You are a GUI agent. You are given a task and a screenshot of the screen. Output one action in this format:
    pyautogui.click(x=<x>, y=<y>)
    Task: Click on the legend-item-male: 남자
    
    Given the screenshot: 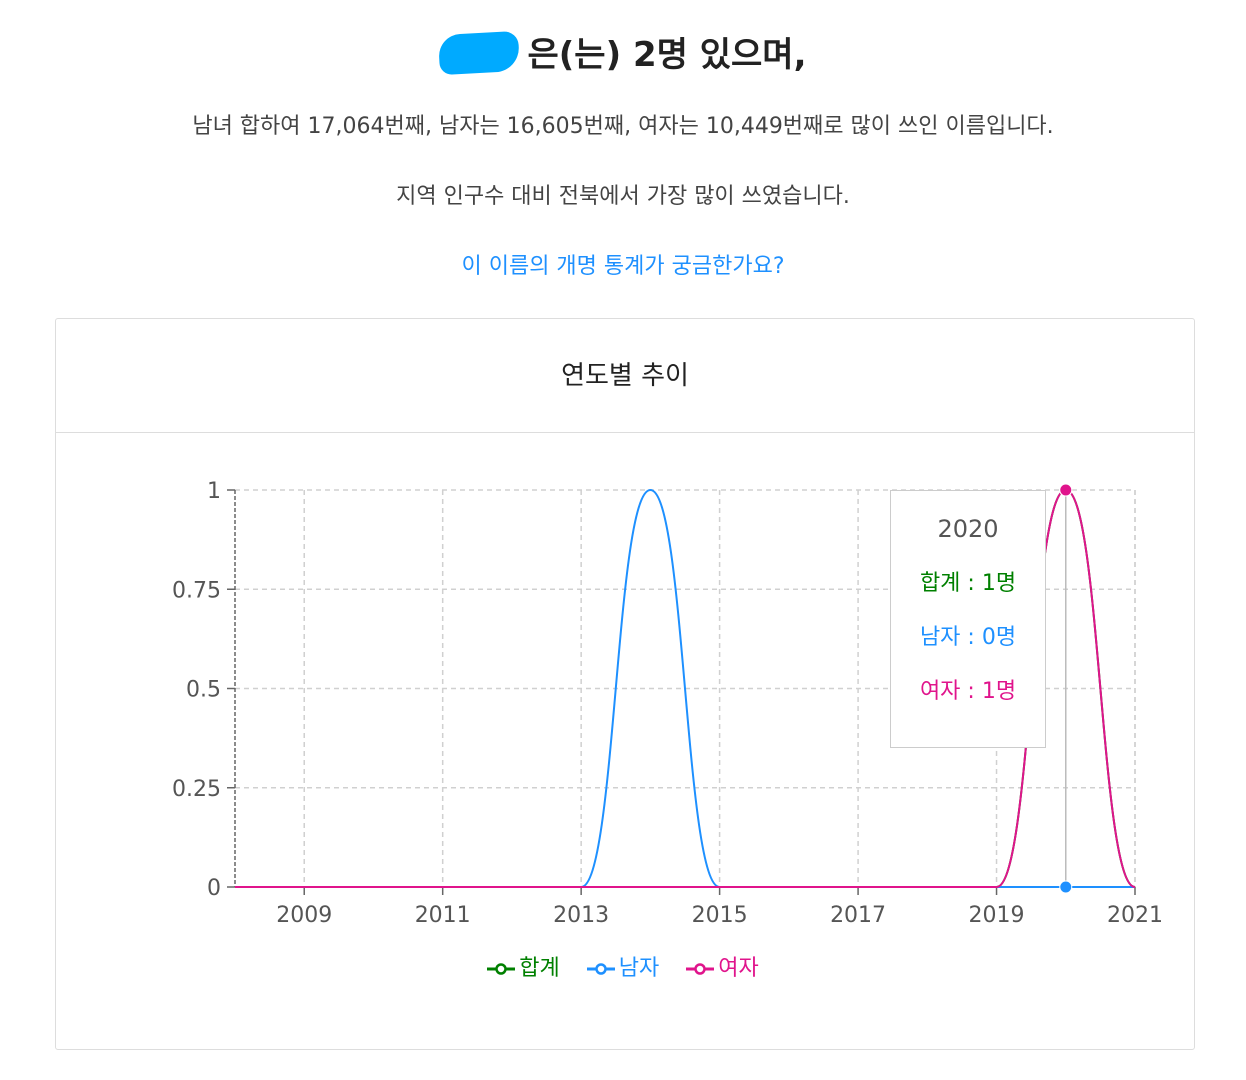 What is the action you would take?
    pyautogui.click(x=623, y=966)
    